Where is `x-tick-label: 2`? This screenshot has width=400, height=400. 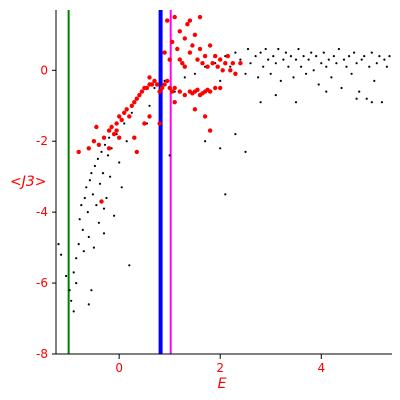
x-tick-label: 2 is located at coordinates (220, 368).